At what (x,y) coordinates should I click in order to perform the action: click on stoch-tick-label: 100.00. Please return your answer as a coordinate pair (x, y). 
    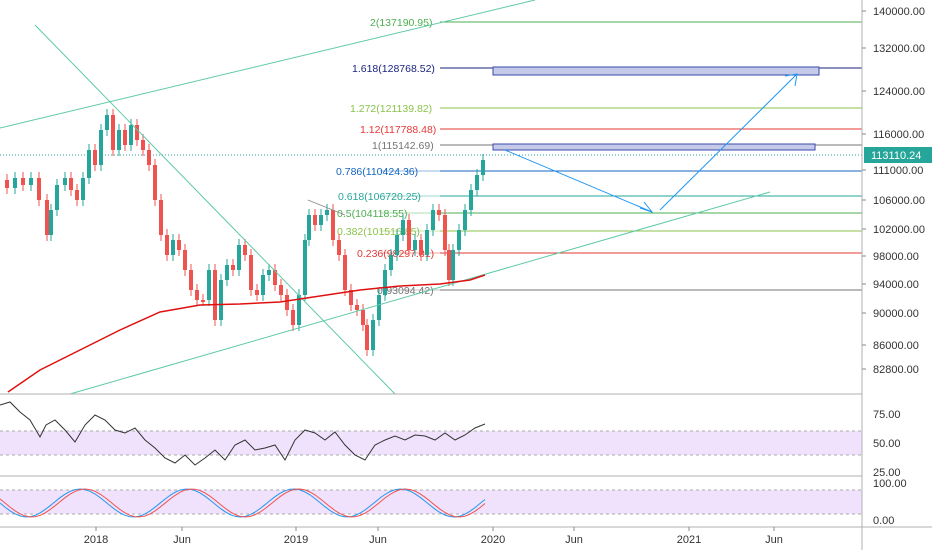
    Looking at the image, I should click on (890, 484).